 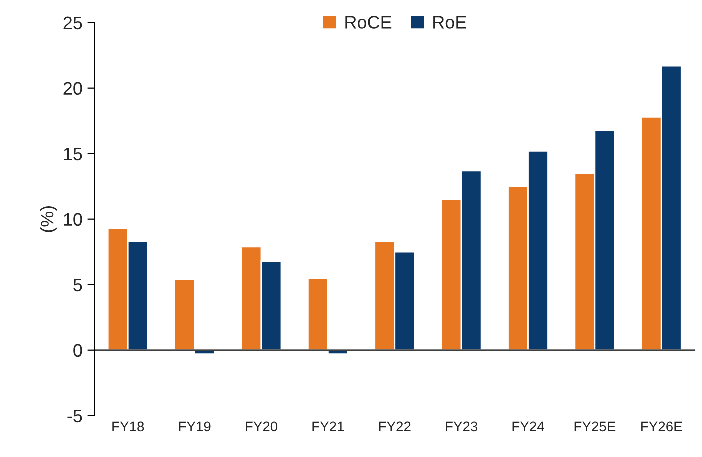 I want to click on x-tick-label: FY22, so click(x=395, y=427).